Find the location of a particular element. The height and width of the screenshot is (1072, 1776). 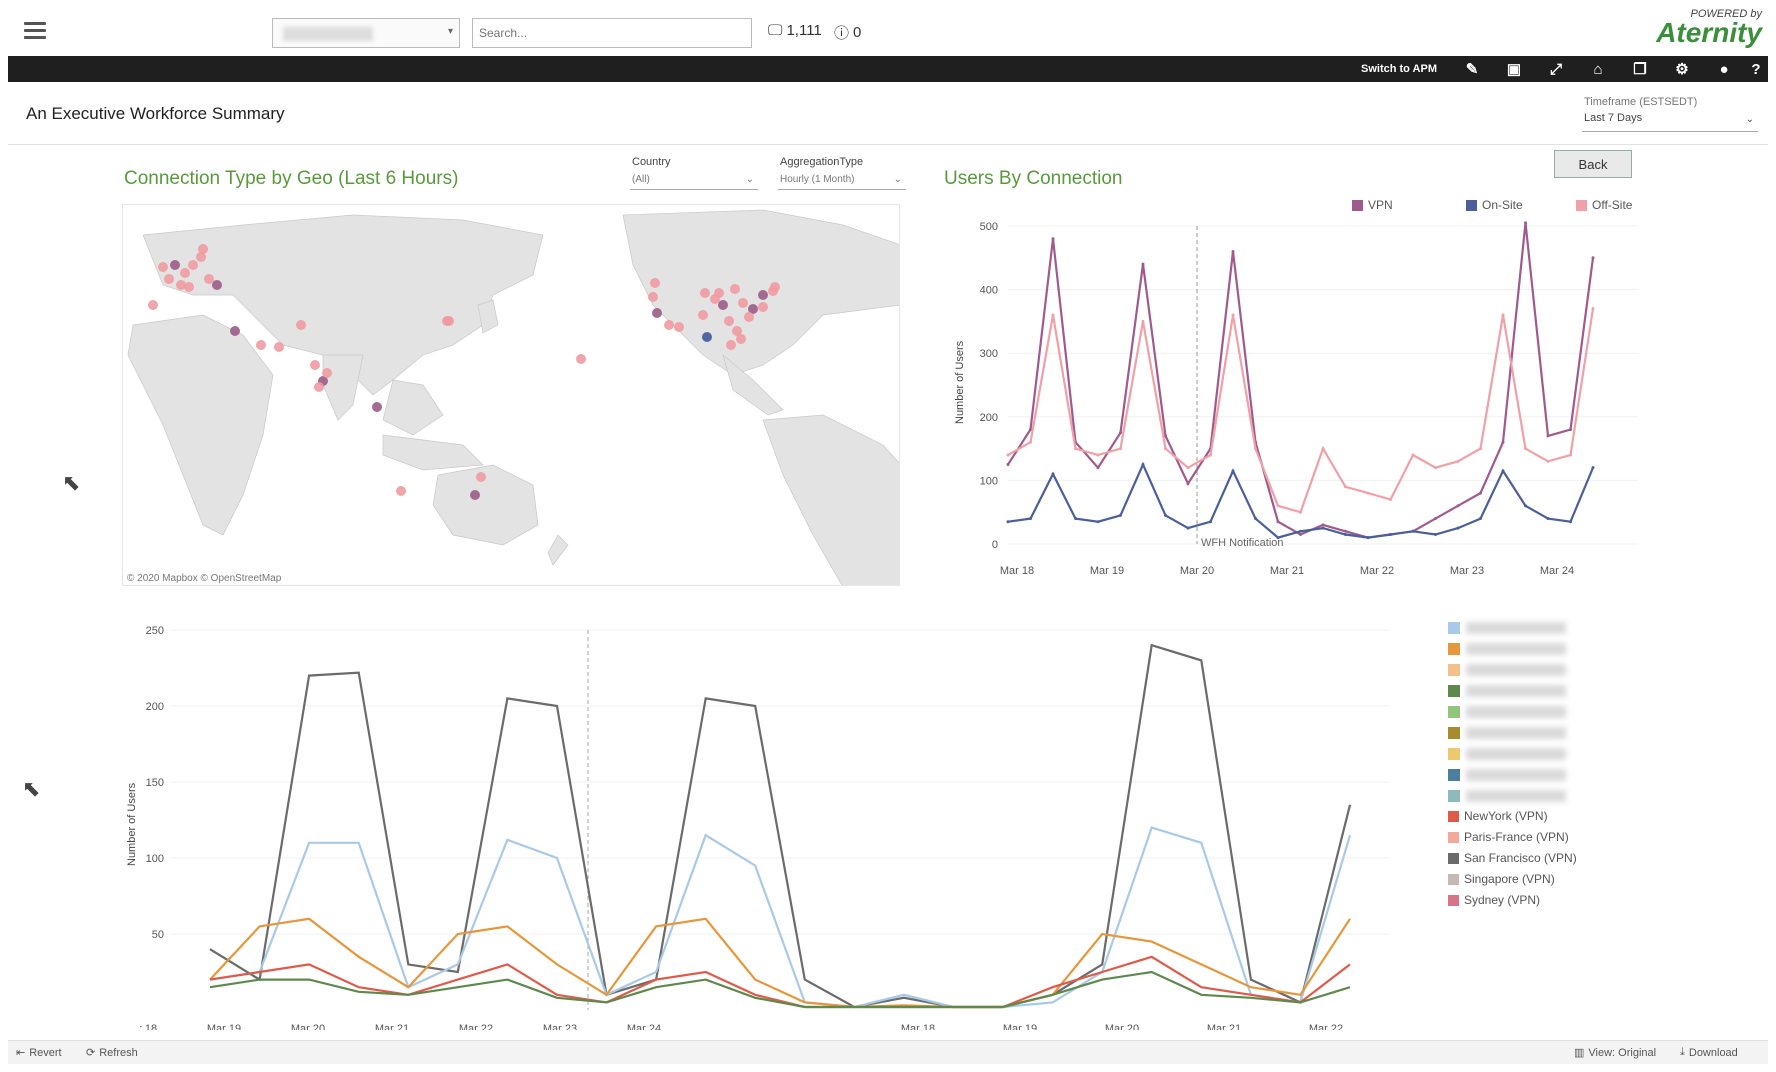

aggregation-filter: Hourly (1 Month) ⌄ is located at coordinates (842, 182).